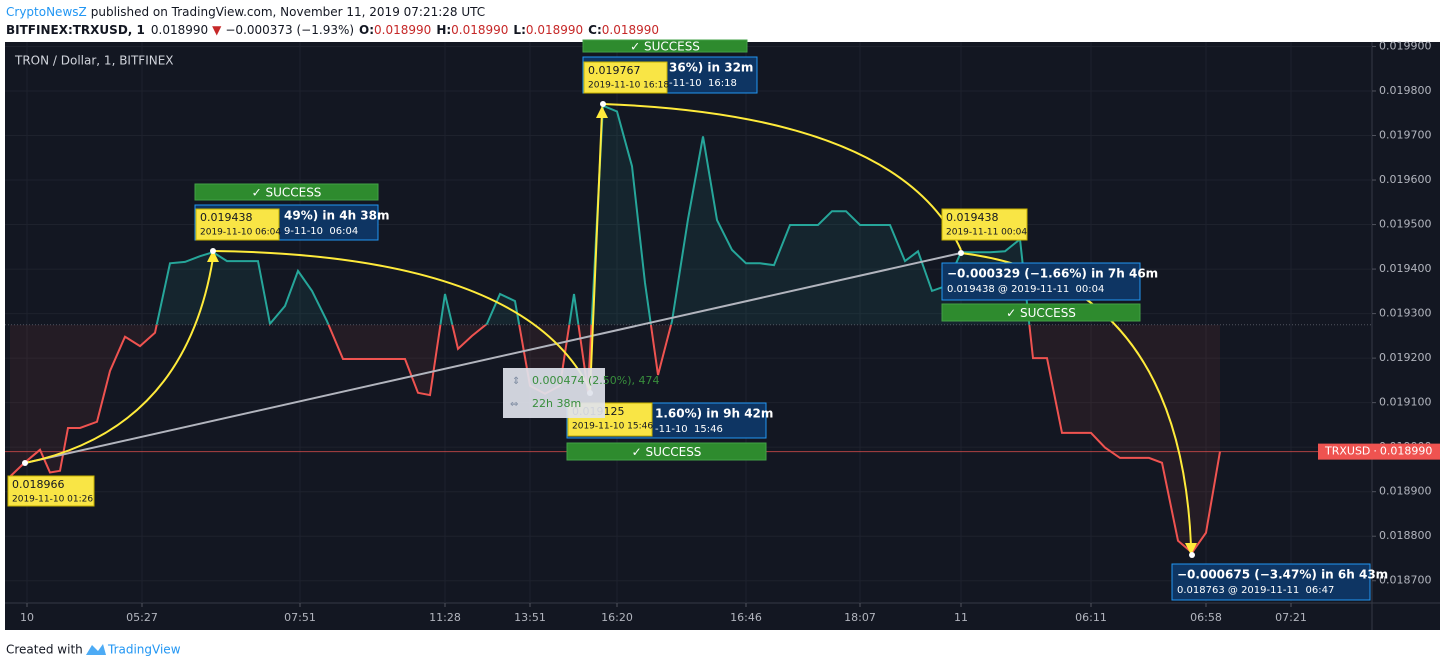  What do you see at coordinates (321, 231) in the screenshot?
I see `projection-detail: 9-11-10 06:04` at bounding box center [321, 231].